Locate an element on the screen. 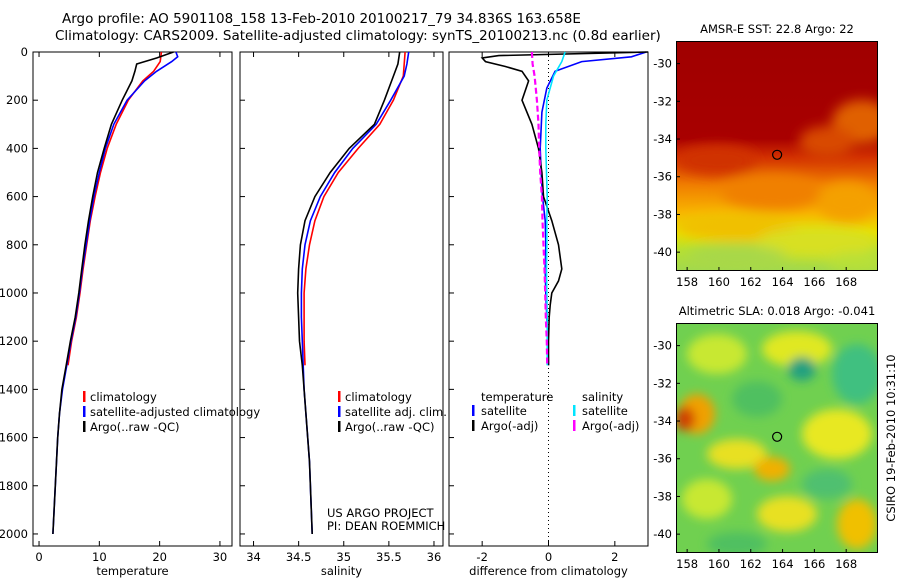 This screenshot has height=580, width=900. y-tick-label: 1200 is located at coordinates (14, 341).